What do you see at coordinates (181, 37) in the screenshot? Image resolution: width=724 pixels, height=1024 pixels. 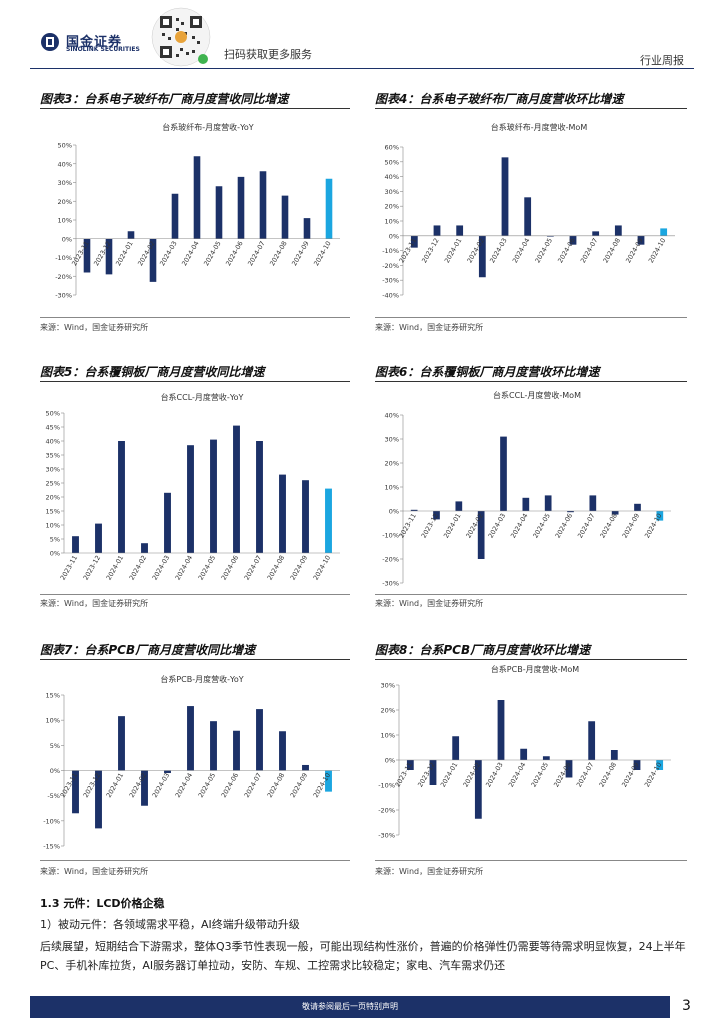 I see `qr-code-icon` at bounding box center [181, 37].